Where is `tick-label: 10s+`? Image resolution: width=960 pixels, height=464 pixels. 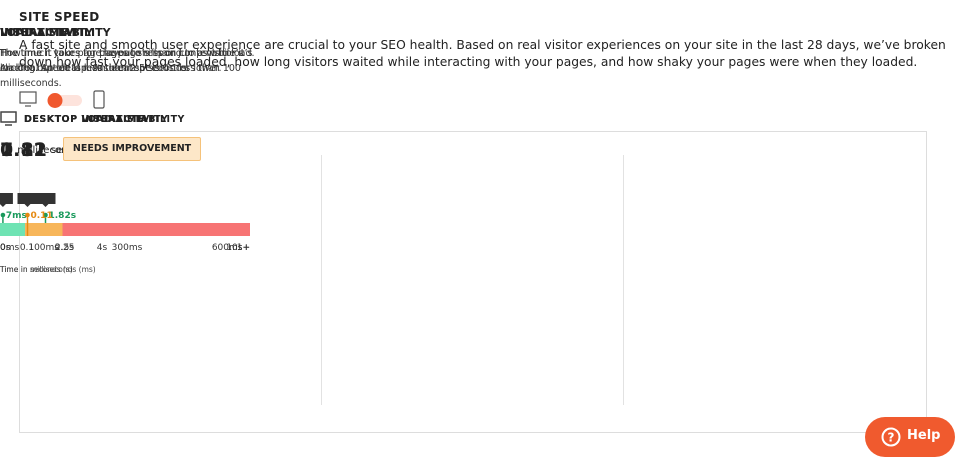
tick-label: 10s+ is located at coordinates (238, 248).